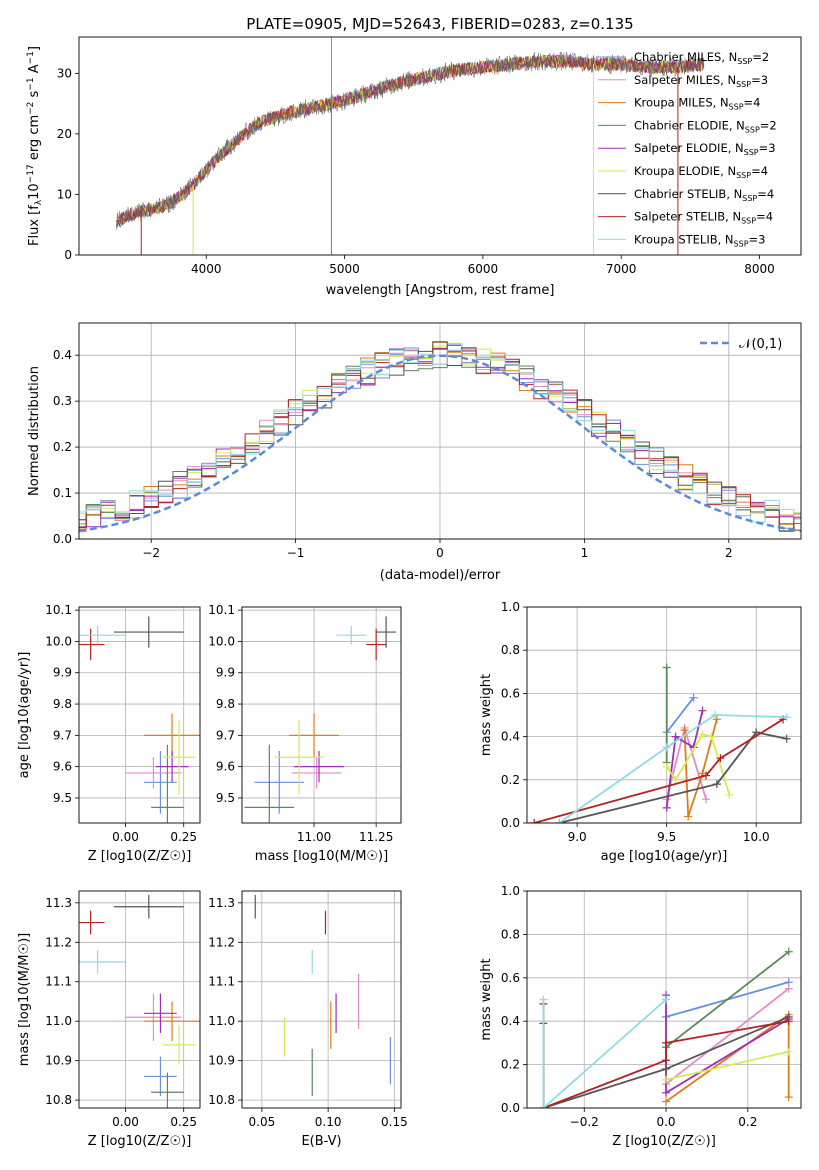  I want to click on y-tick-label: 1.0, so click(510, 607).